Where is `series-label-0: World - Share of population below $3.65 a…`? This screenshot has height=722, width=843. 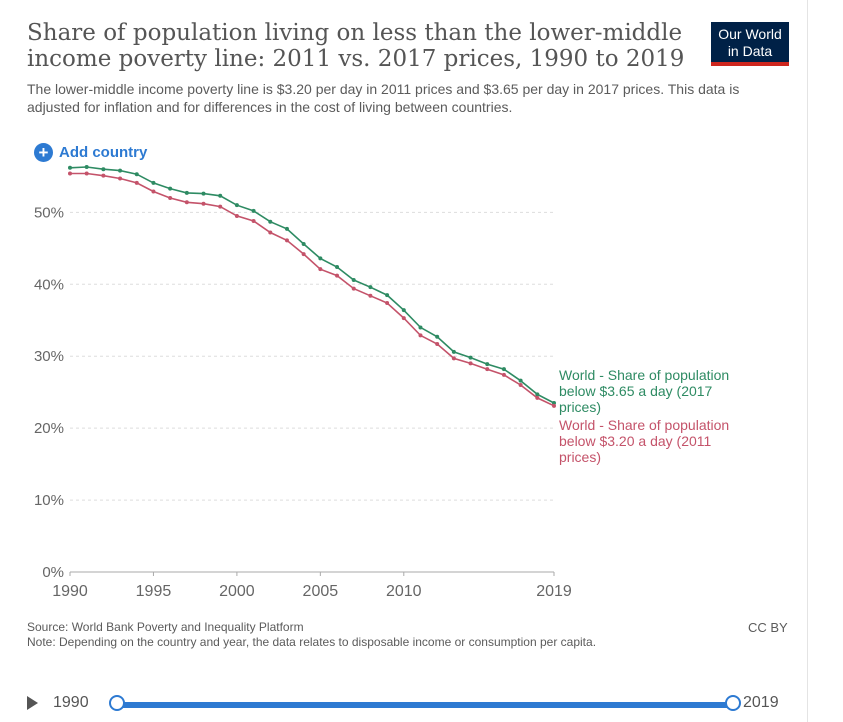 series-label-0: World - Share of population below $3.65 a… is located at coordinates (644, 391).